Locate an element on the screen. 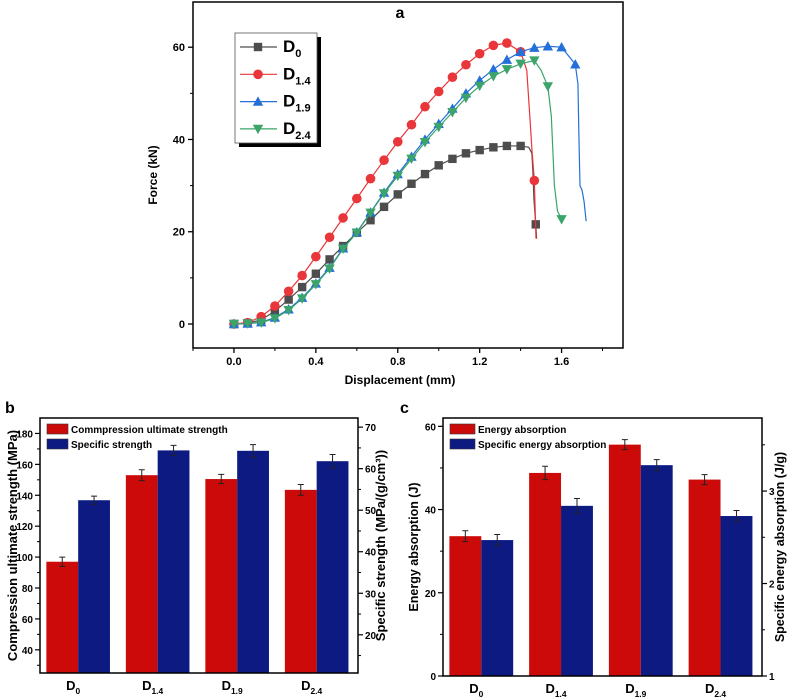  x-axis-title-a: Displacement (mm) is located at coordinates (400, 380).